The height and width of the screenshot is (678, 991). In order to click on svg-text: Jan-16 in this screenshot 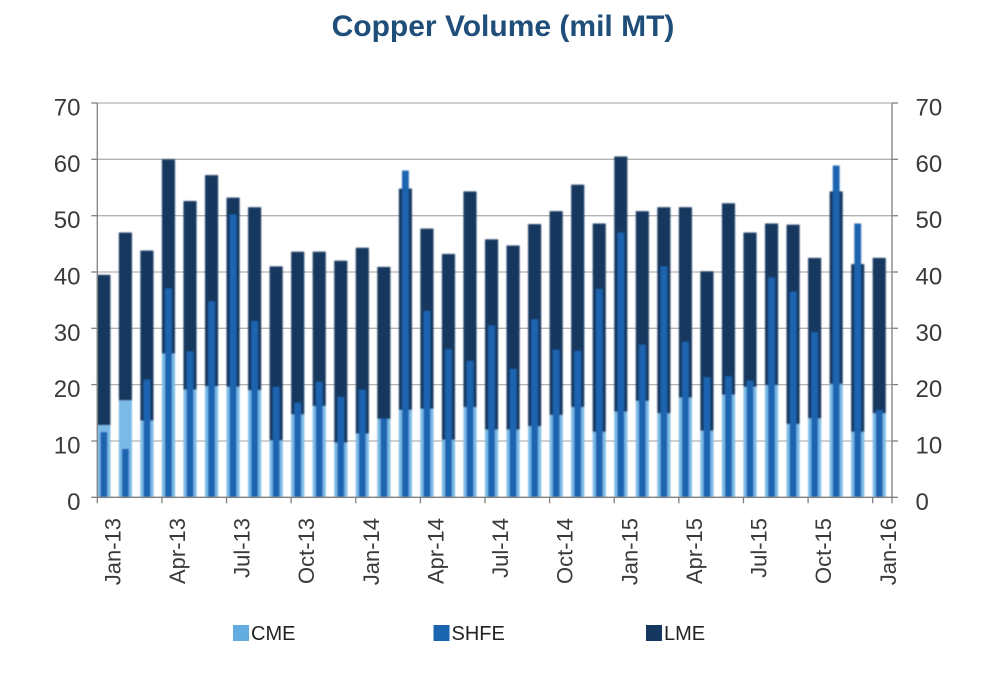, I will do `click(888, 551)`.